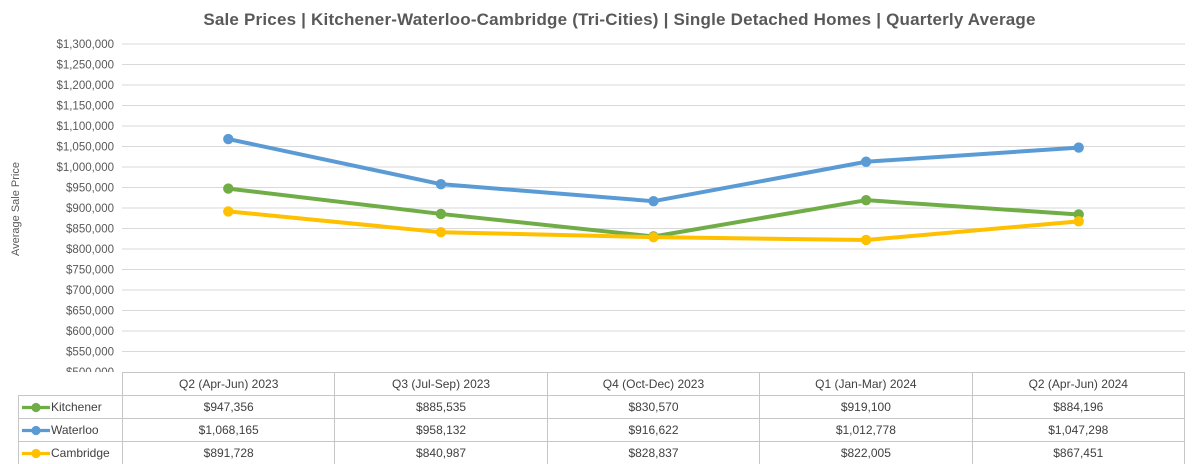  Describe the element at coordinates (90, 250) in the screenshot. I see `svg-text: $800,000` at that location.